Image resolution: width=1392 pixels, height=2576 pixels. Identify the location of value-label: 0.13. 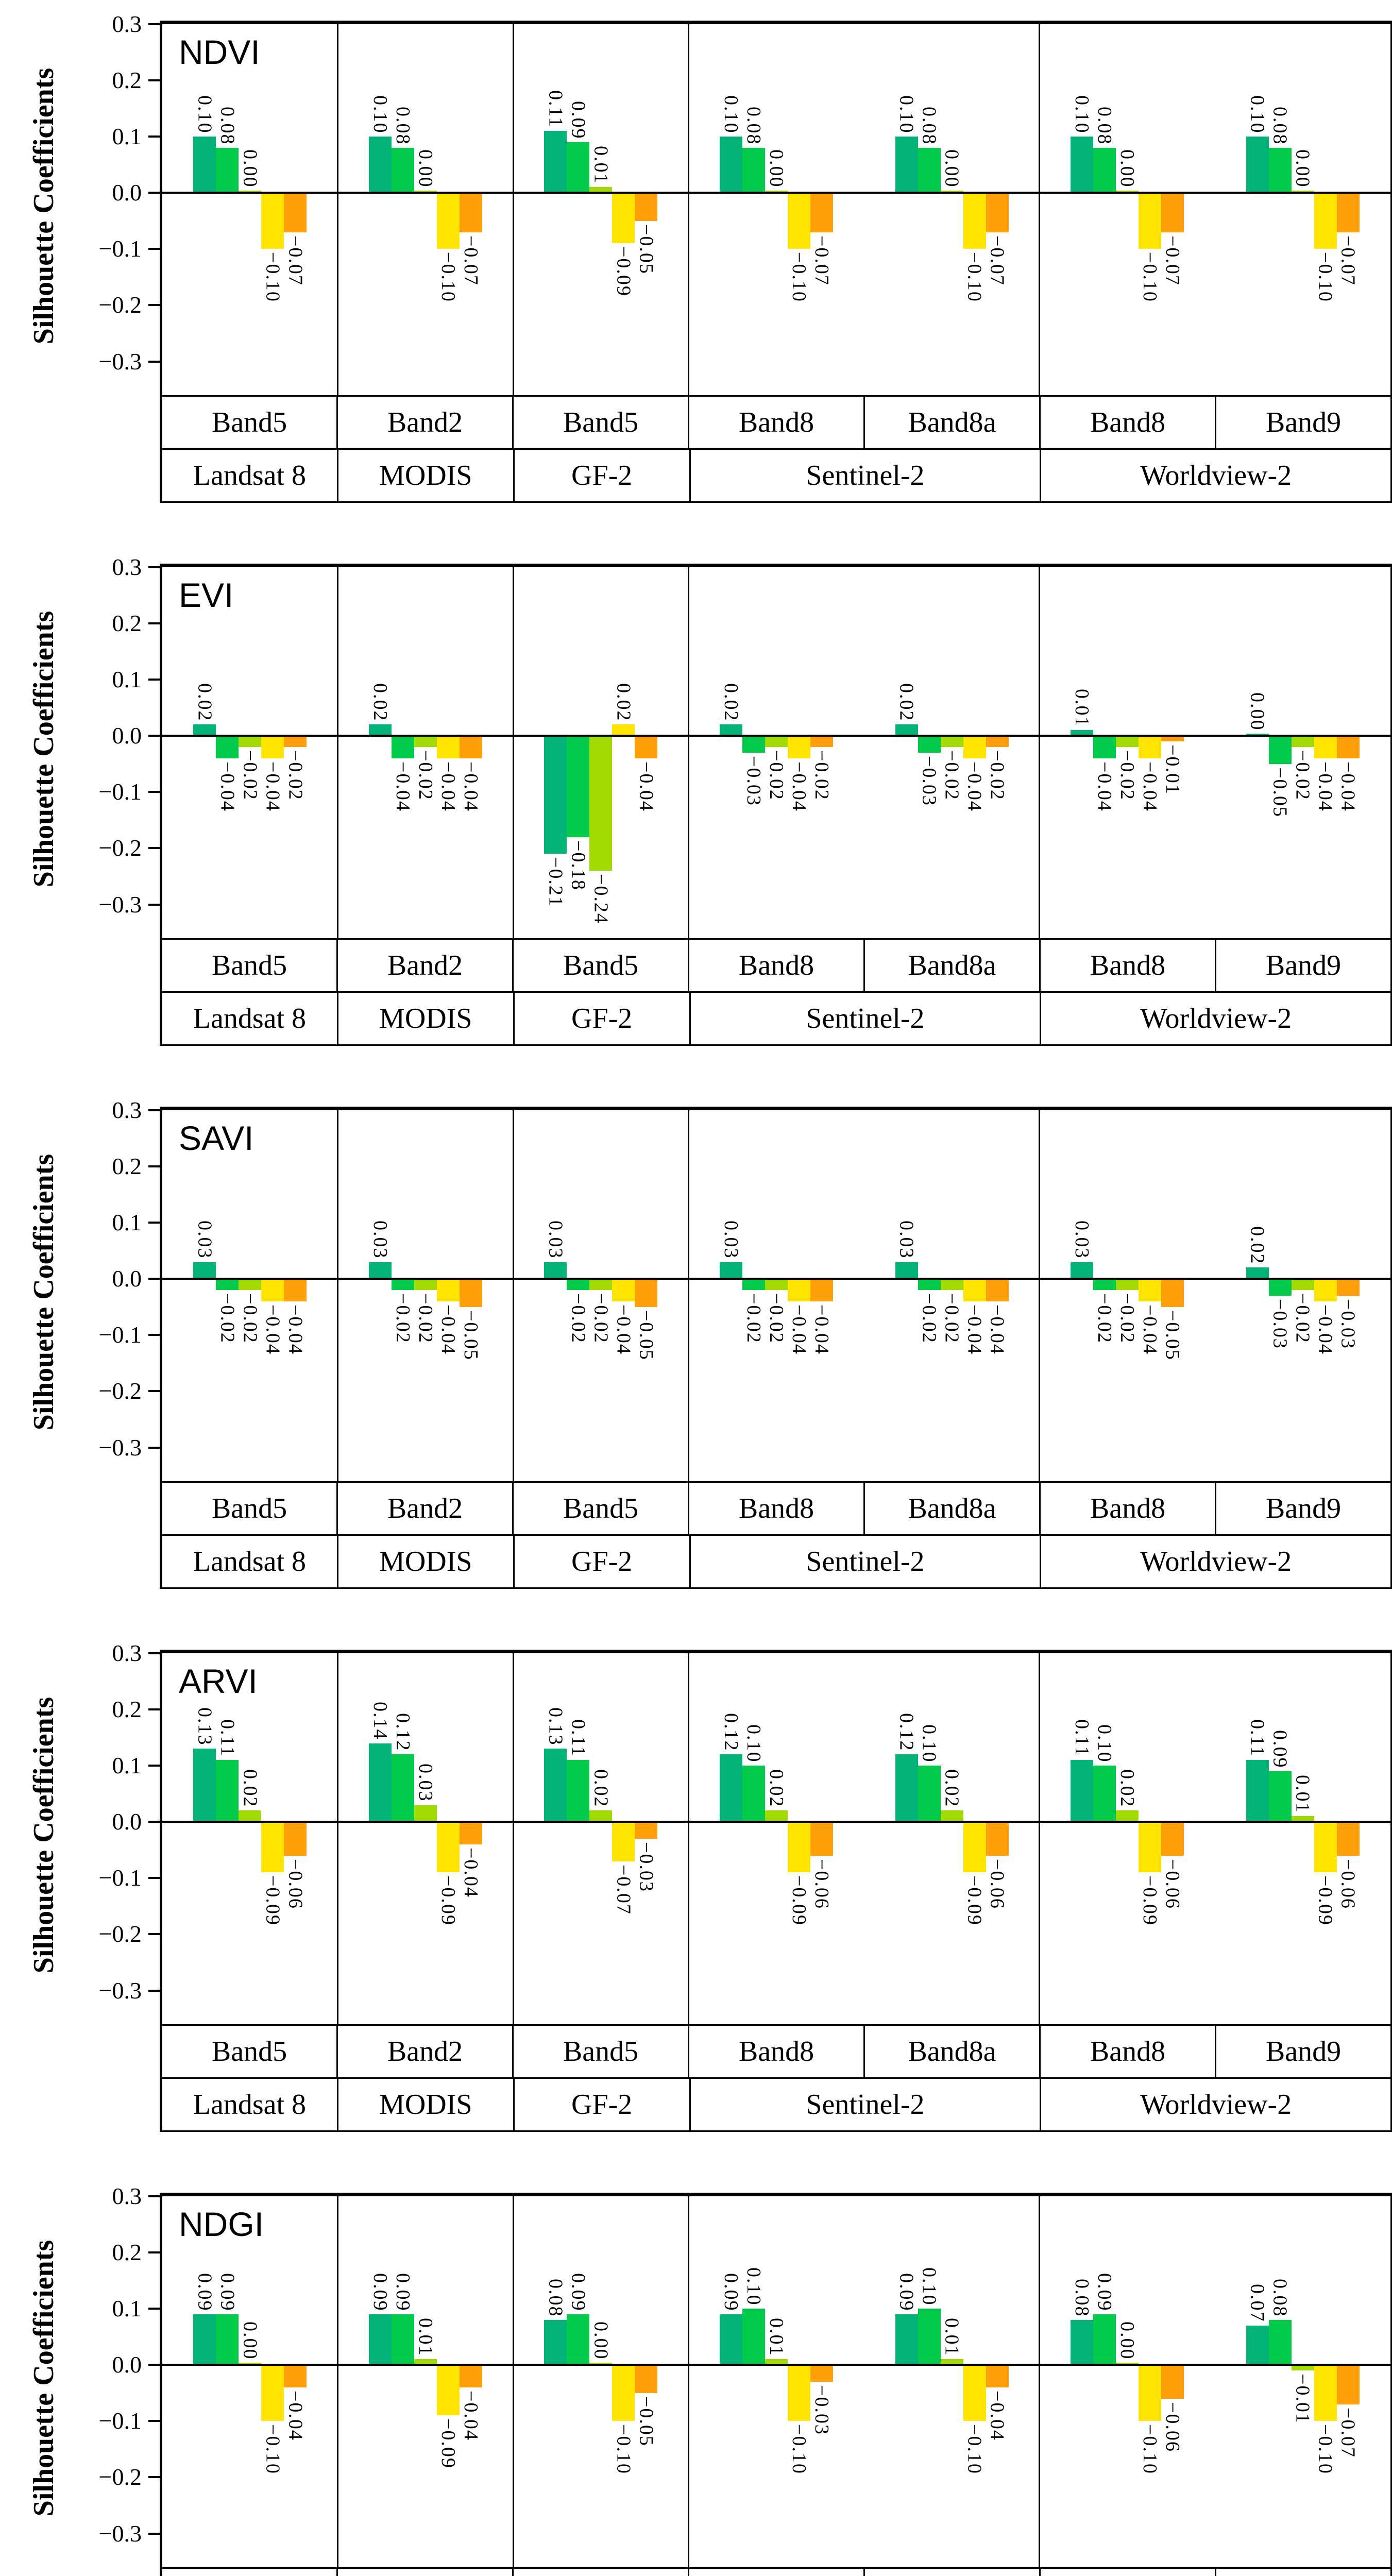
(556, 1726).